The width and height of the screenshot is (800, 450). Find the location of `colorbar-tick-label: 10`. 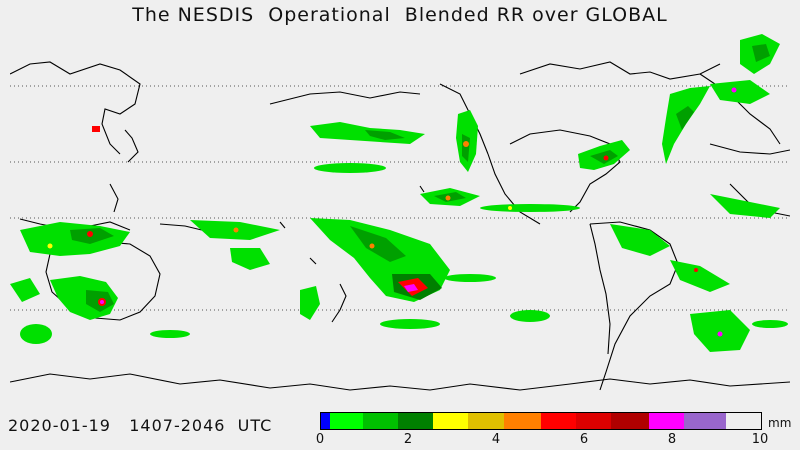

colorbar-tick-label: 10 is located at coordinates (760, 439).